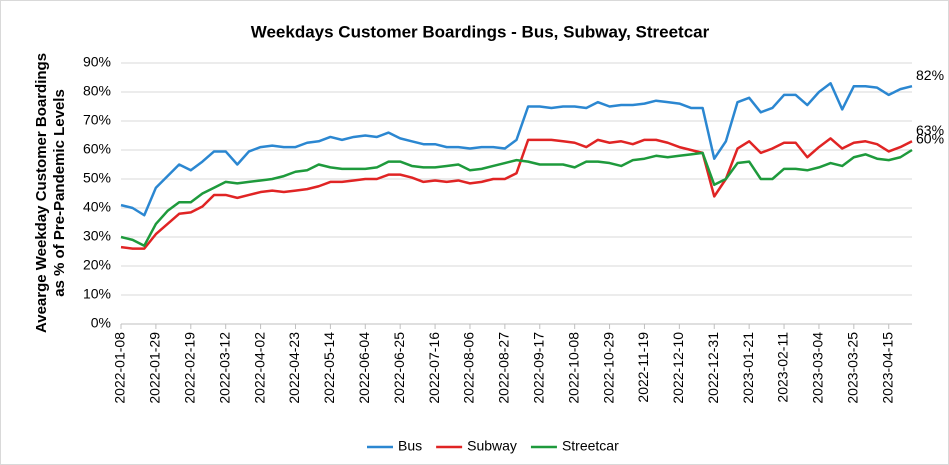  What do you see at coordinates (504, 368) in the screenshot?
I see `x-tick-label: 2022-08-27` at bounding box center [504, 368].